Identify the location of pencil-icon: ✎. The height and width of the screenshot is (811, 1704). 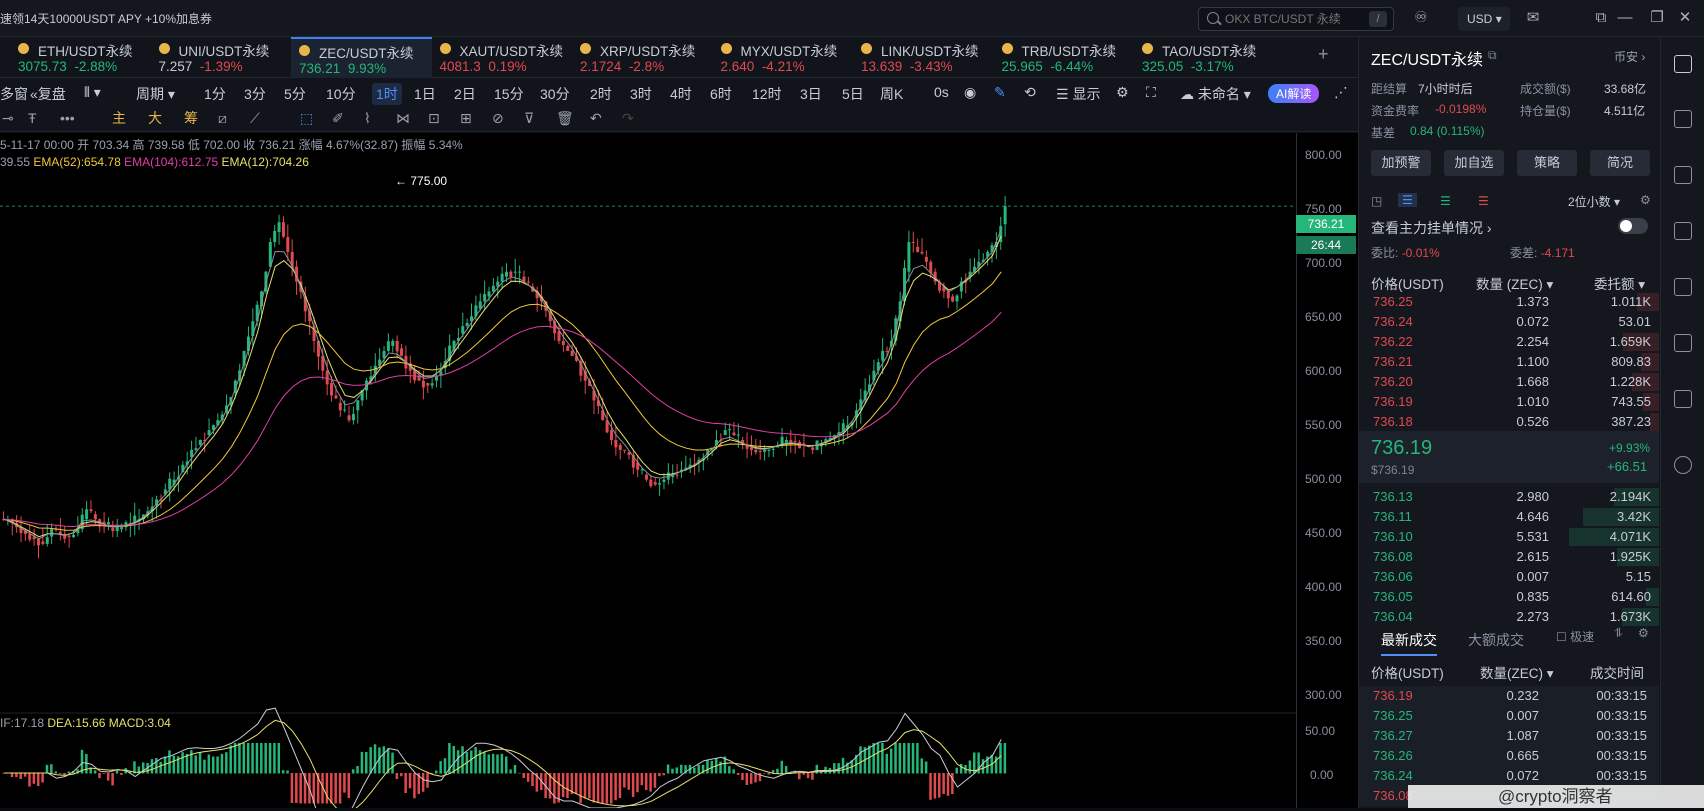
(1000, 92).